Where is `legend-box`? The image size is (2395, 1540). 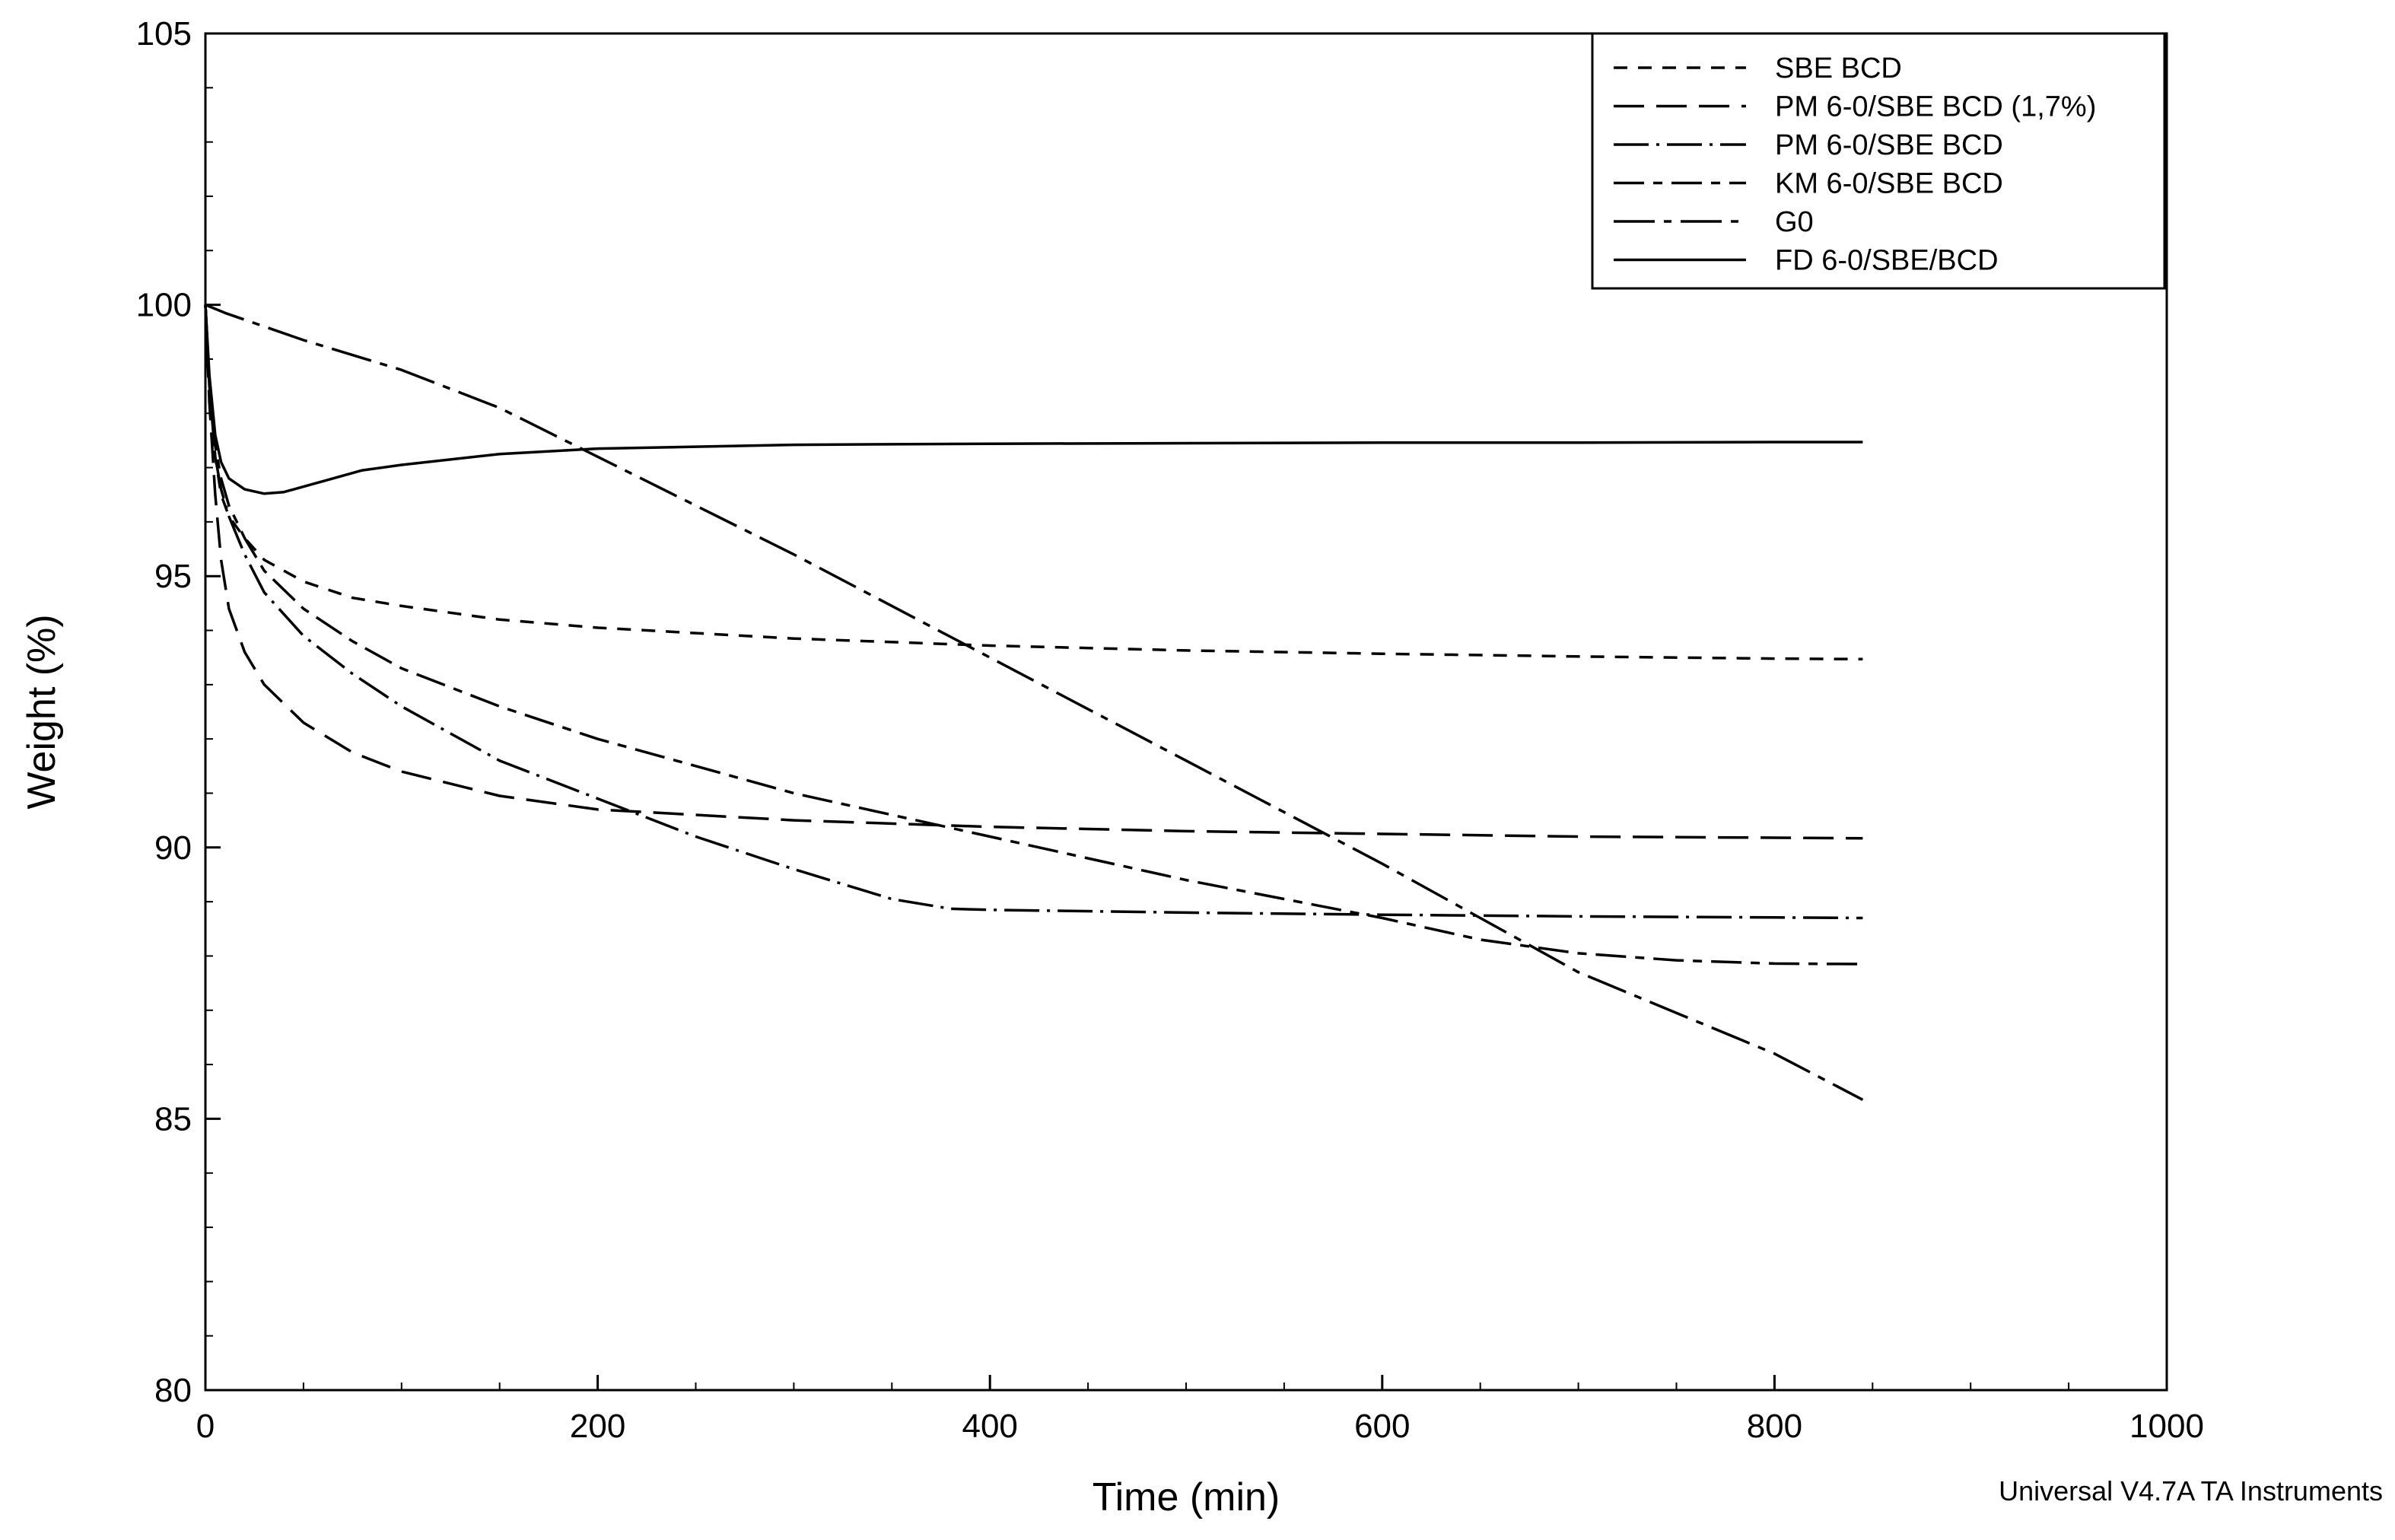 legend-box is located at coordinates (1878, 161).